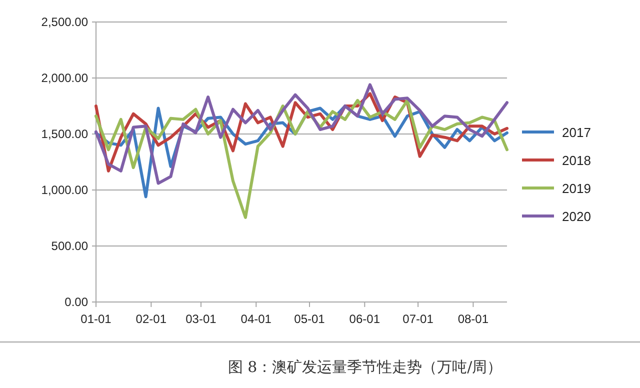 This screenshot has width=640, height=388. I want to click on y-tick-label: 2,500.00, so click(64, 22).